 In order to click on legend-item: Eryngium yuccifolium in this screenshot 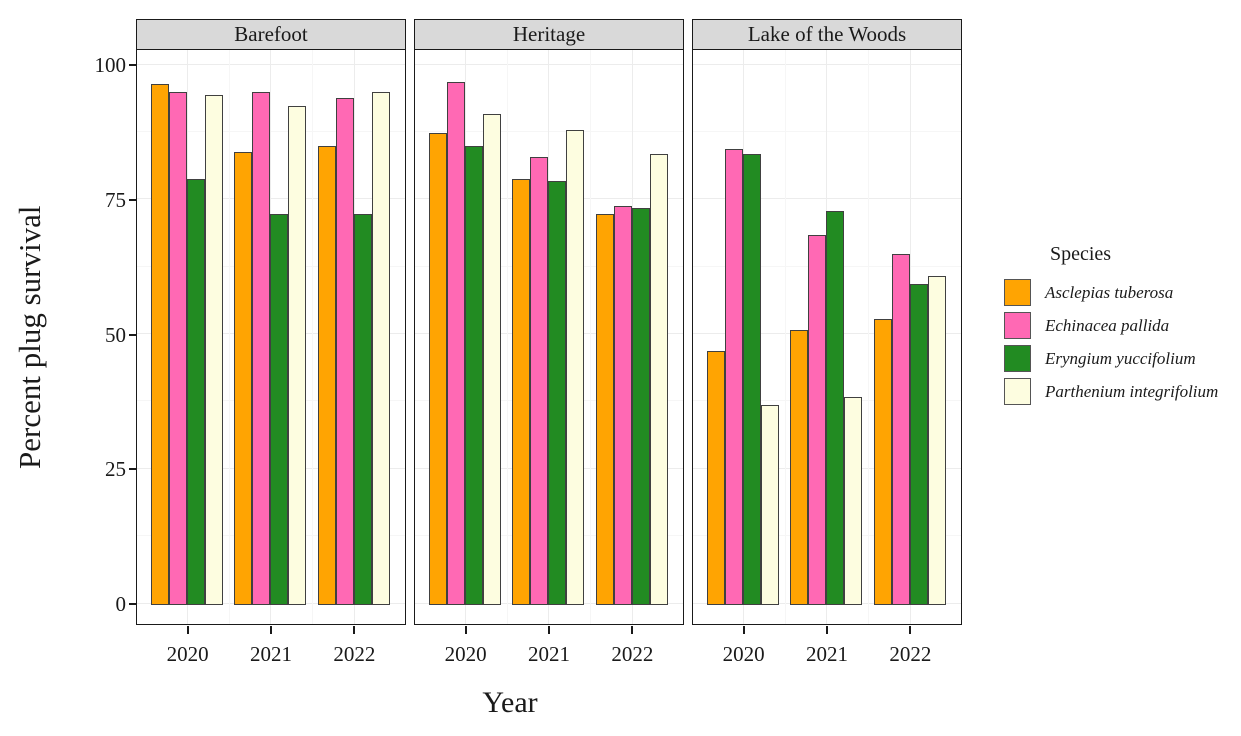, I will do `click(1120, 358)`.